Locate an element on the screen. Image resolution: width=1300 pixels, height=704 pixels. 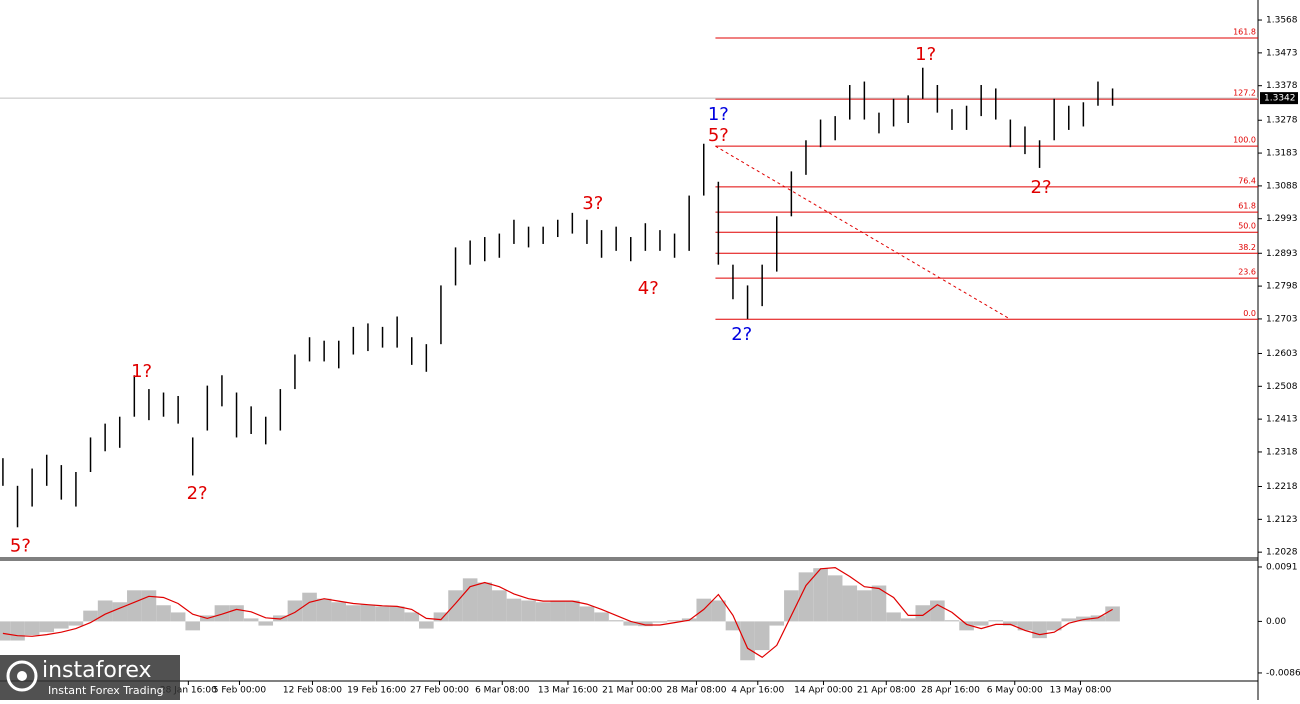
x-tick-label: 14 Apr 00:00 is located at coordinates (823, 691).